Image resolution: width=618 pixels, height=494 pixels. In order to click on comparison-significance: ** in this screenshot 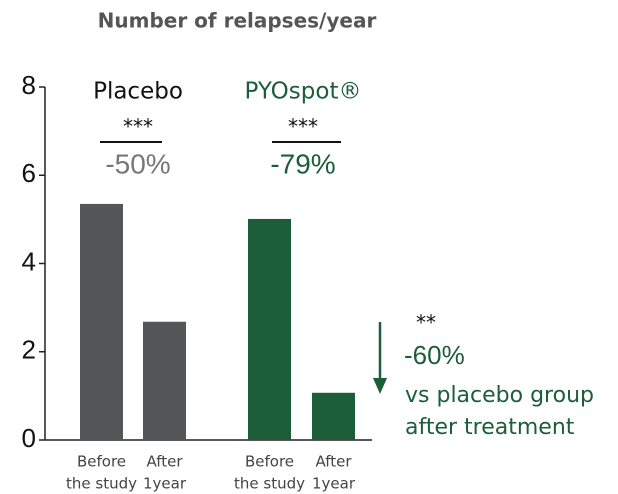, I will do `click(426, 323)`.